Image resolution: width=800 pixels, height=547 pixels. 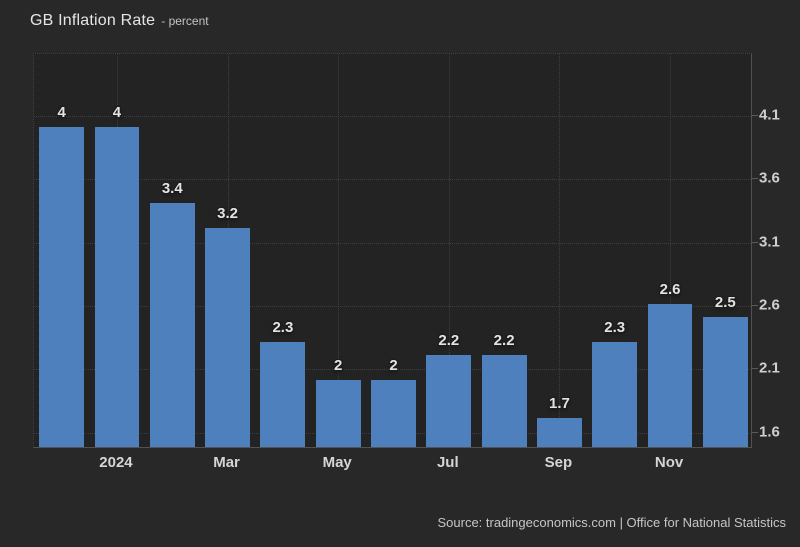 I want to click on y-tick-label: 3.6, so click(x=769, y=178).